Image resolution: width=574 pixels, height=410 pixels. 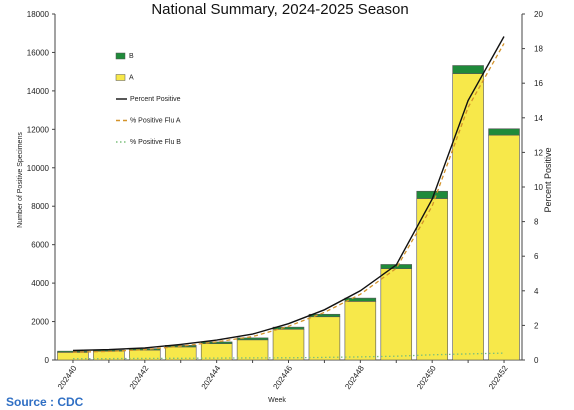 What do you see at coordinates (211, 377) in the screenshot?
I see `x-tick-label: 202444` at bounding box center [211, 377].